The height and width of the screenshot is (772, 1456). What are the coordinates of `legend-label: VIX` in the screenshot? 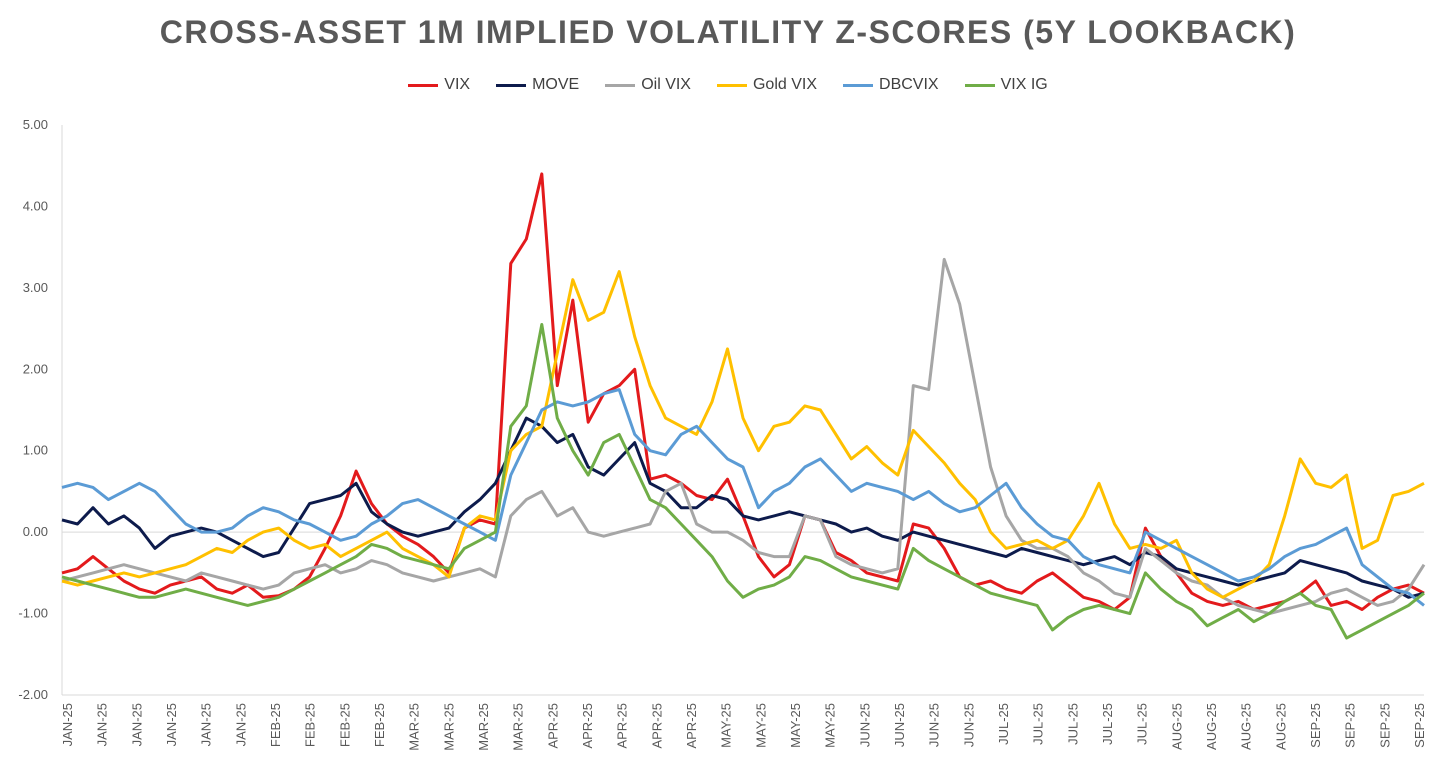 It's located at (457, 84).